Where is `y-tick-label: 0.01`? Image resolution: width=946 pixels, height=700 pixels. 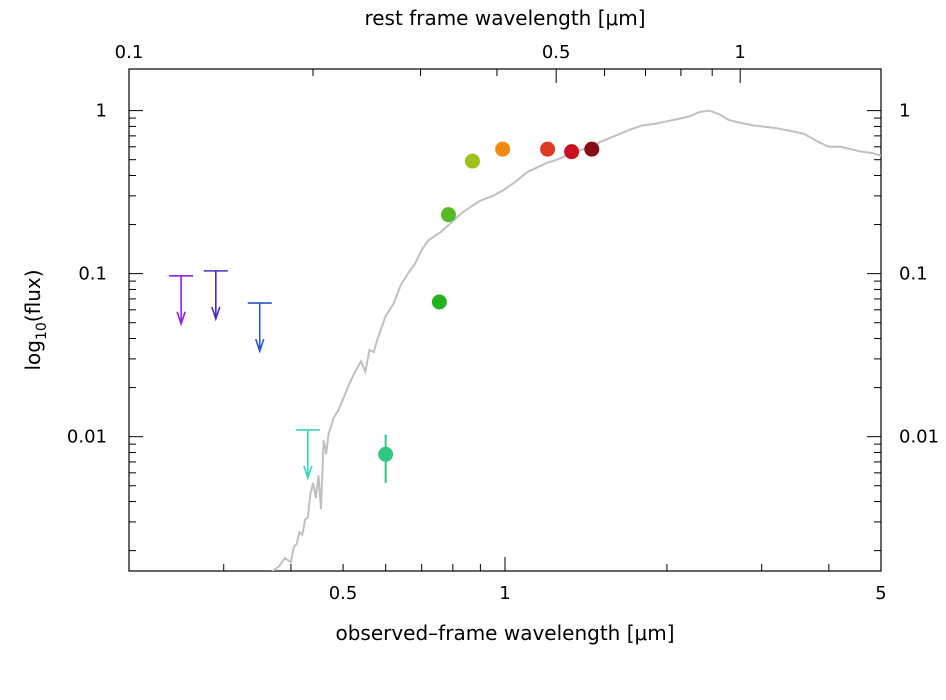 y-tick-label: 0.01 is located at coordinates (87, 437).